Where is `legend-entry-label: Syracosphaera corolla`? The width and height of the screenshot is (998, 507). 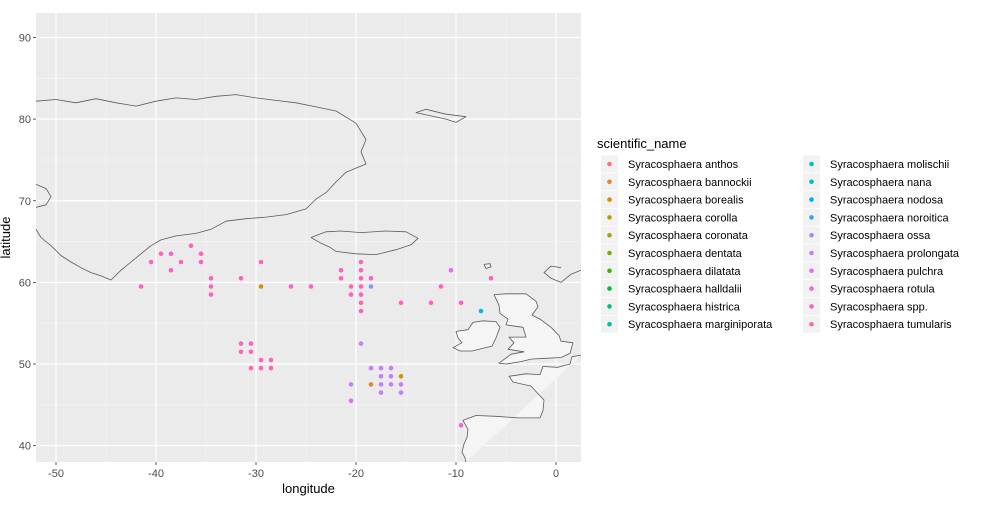 legend-entry-label: Syracosphaera corolla is located at coordinates (683, 218).